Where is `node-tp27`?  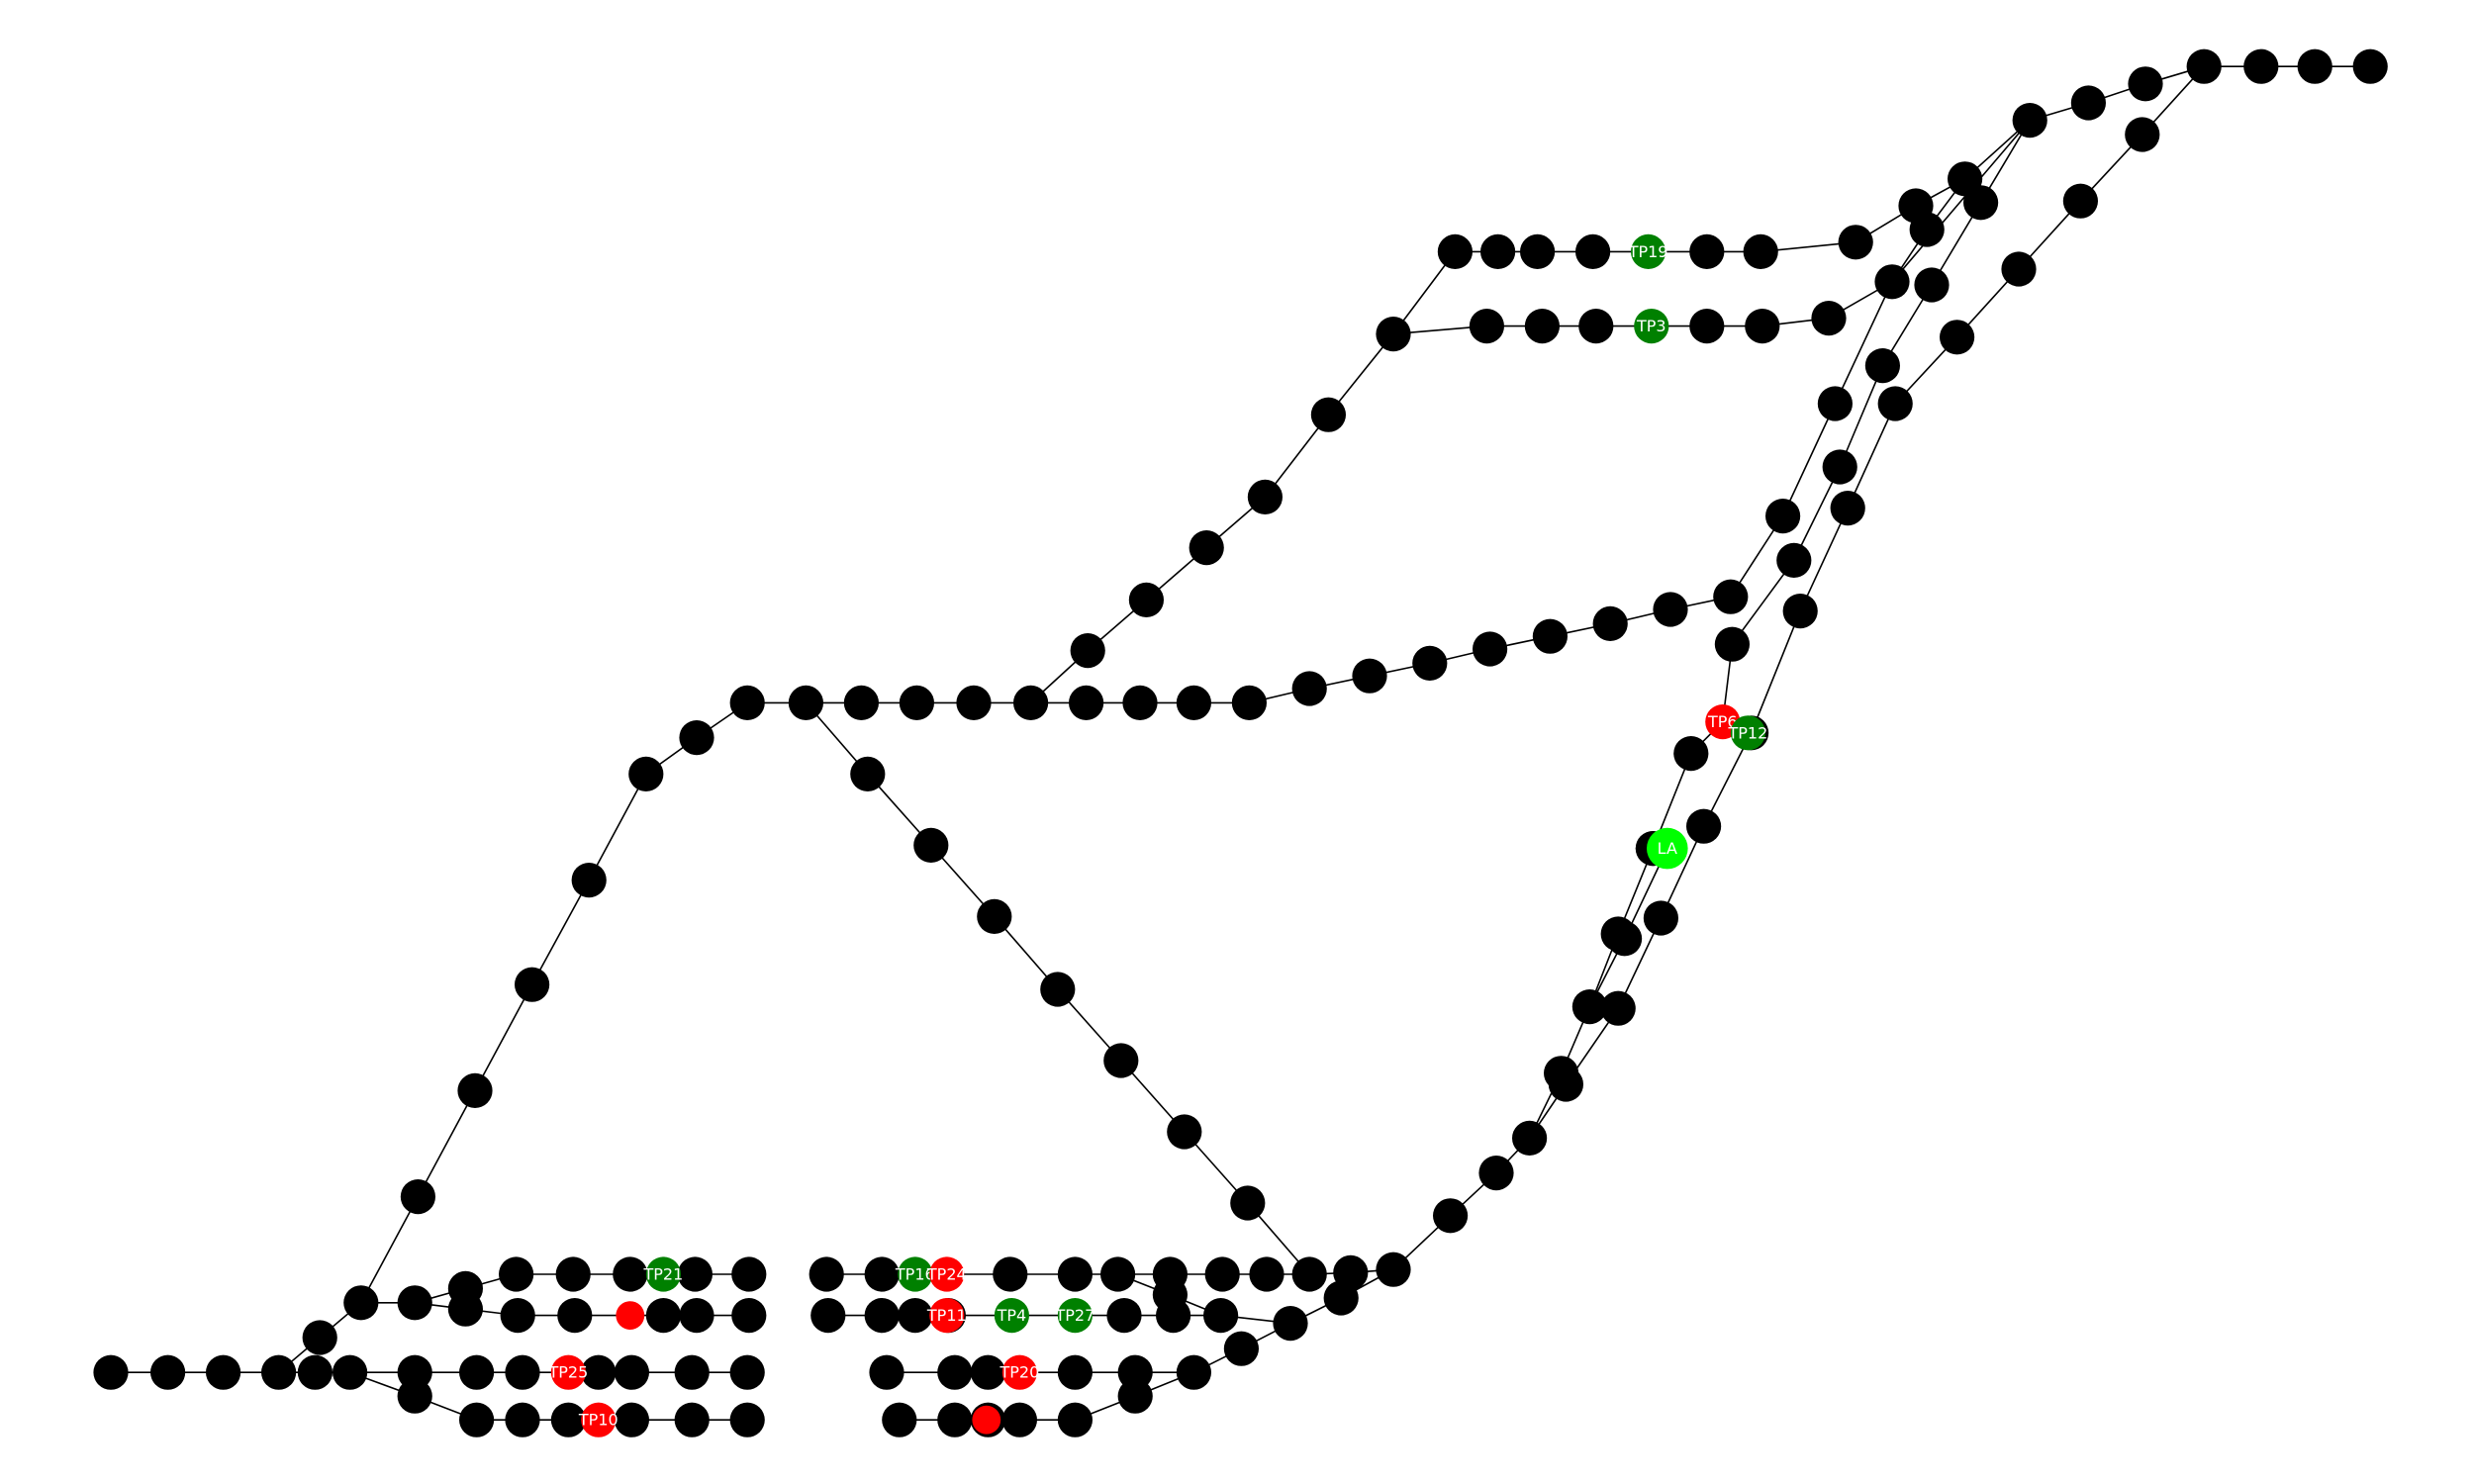 node-tp27 is located at coordinates (1075, 1316).